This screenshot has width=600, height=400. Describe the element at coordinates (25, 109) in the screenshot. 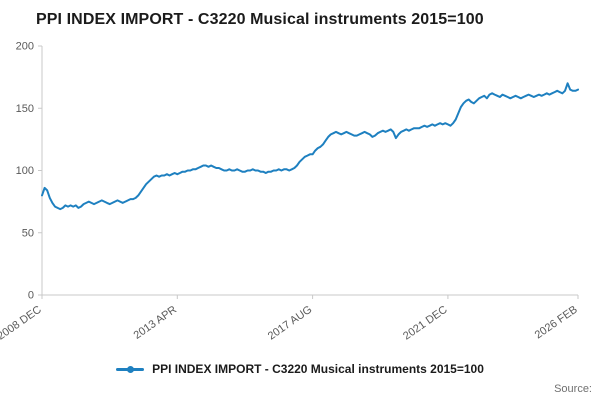

I see `y-axis-label: 150` at that location.